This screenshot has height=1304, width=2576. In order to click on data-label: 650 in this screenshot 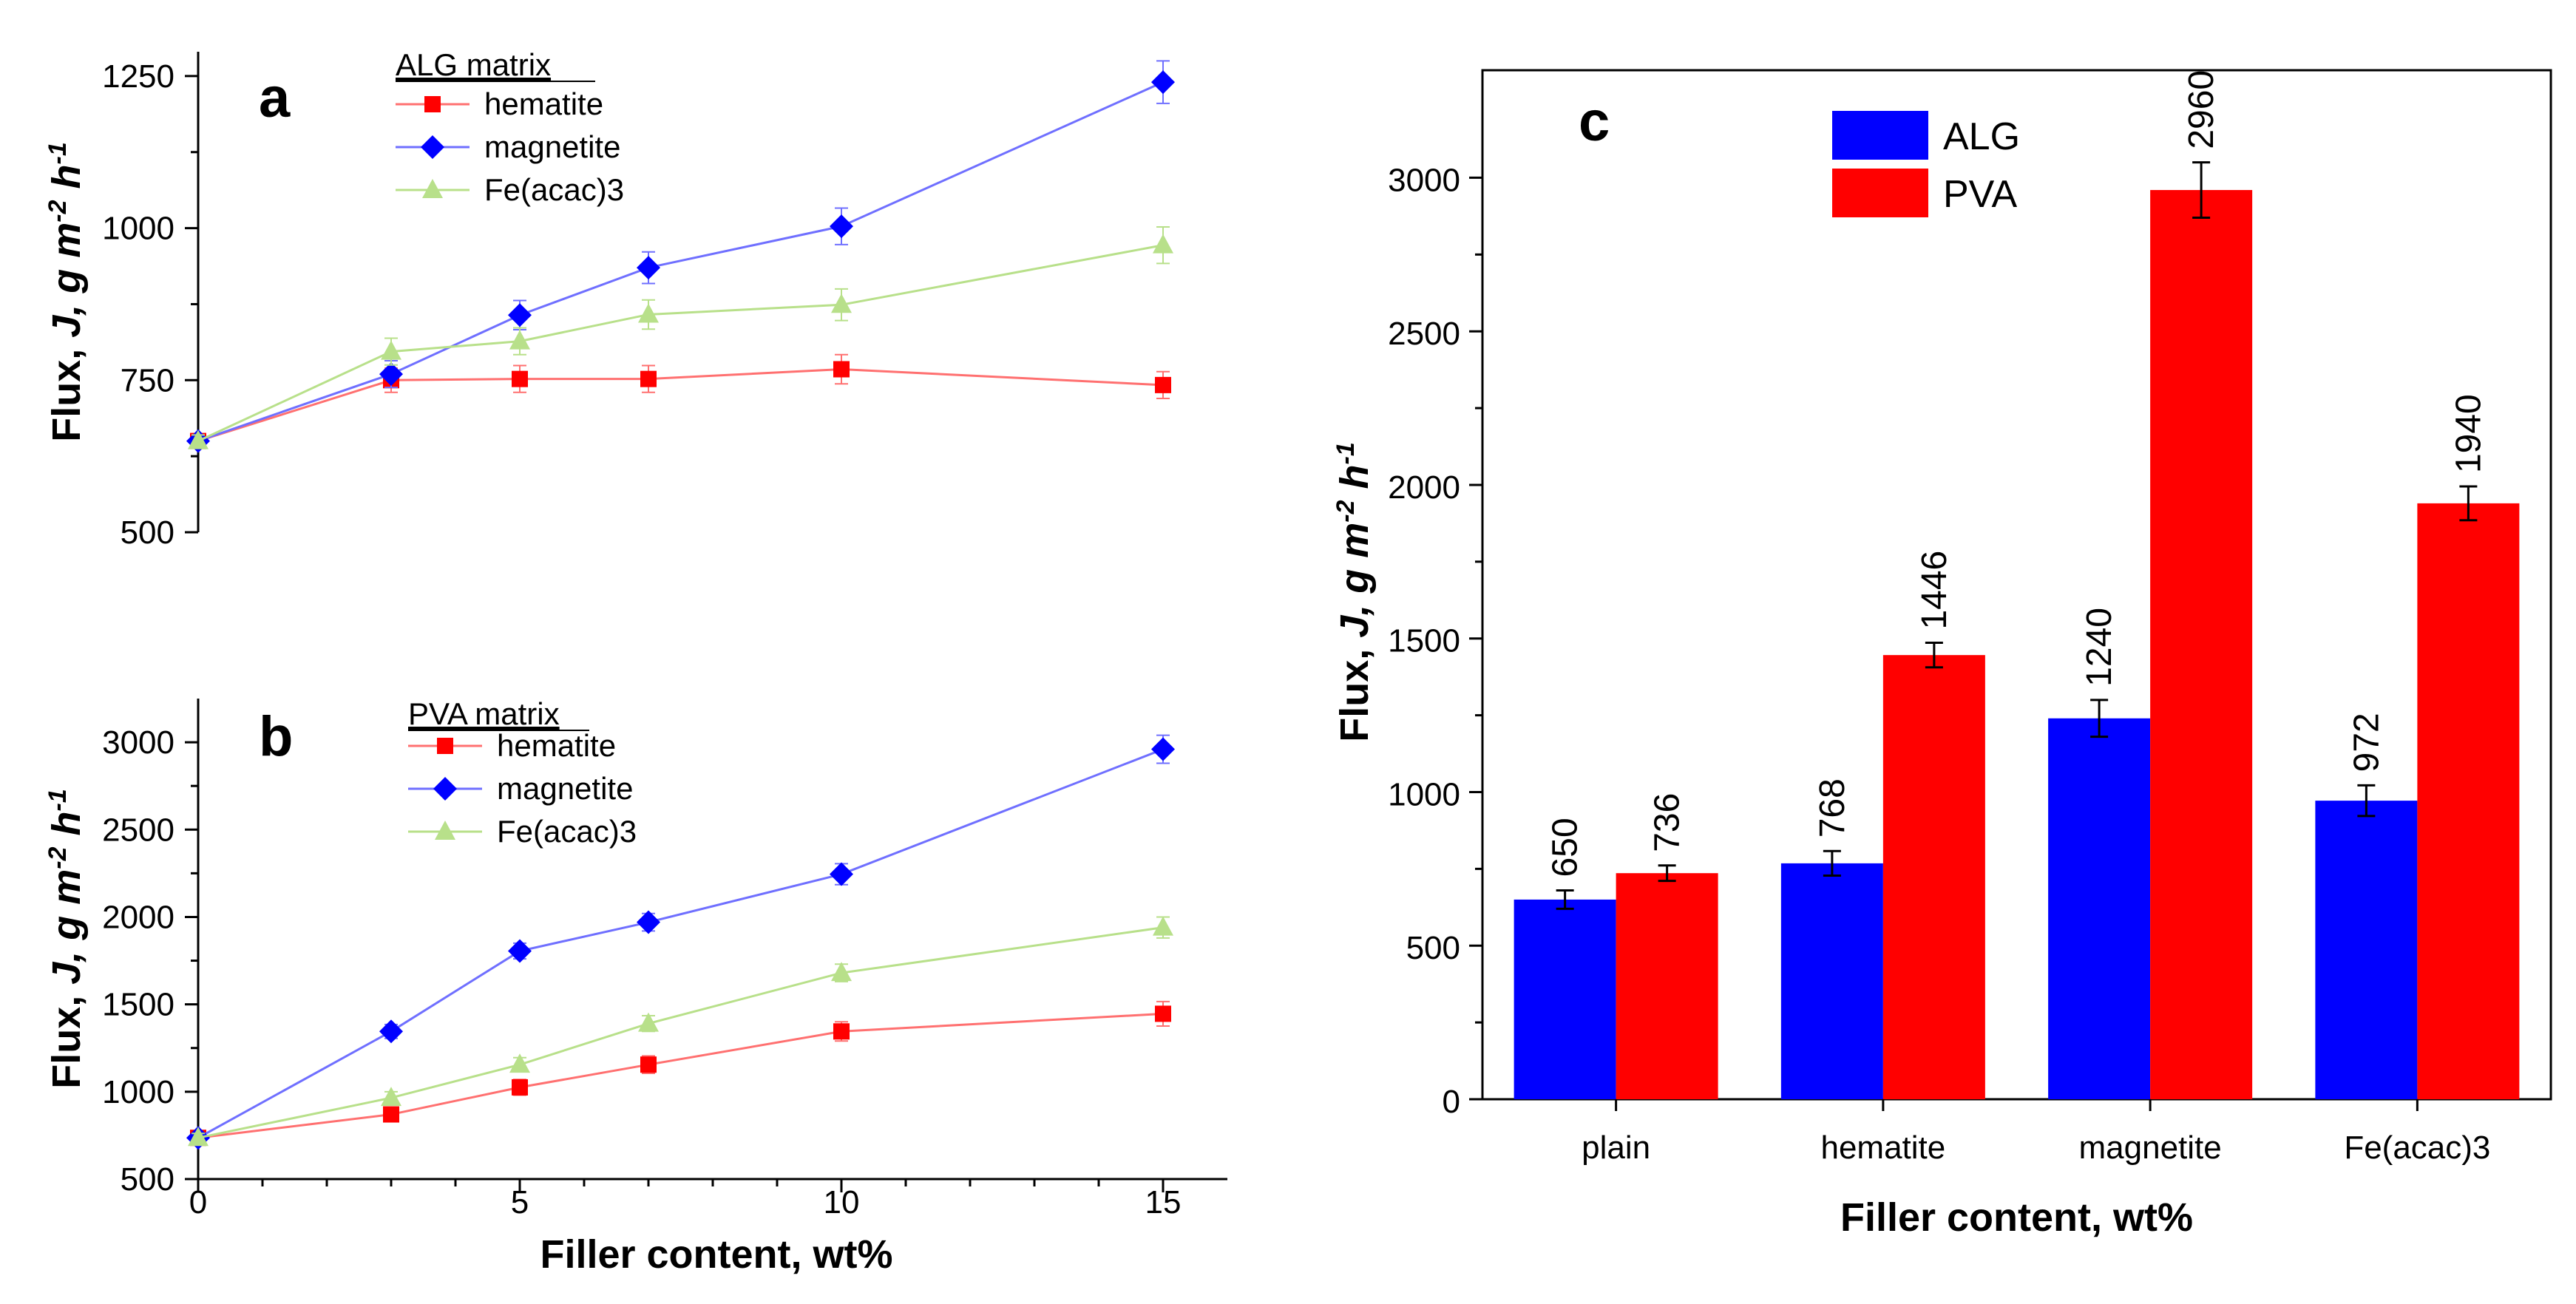, I will do `click(1565, 847)`.